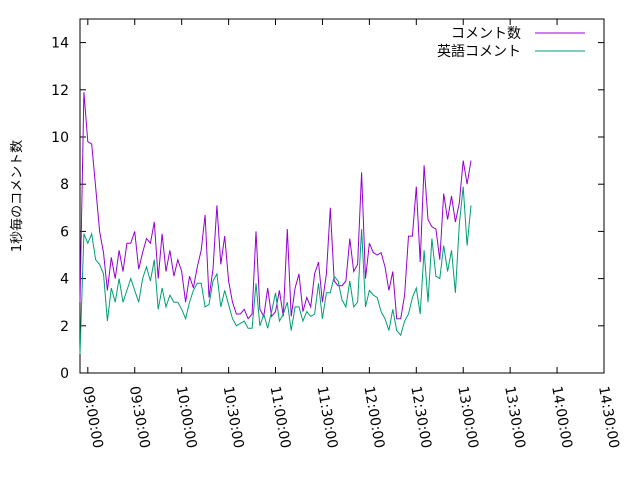 This screenshot has height=480, width=640. I want to click on x-tick-label: 12:00:00, so click(373, 417).